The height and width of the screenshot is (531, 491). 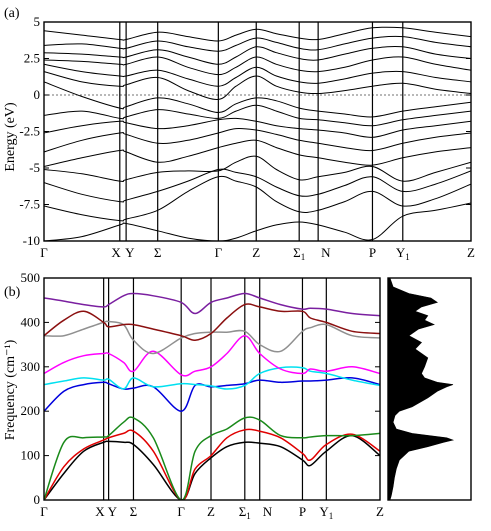 I want to click on panel-b-x-tick-labels: Γ X Y Σ Γ Z Σ1 N P Y1 Z, so click(x=212, y=512).